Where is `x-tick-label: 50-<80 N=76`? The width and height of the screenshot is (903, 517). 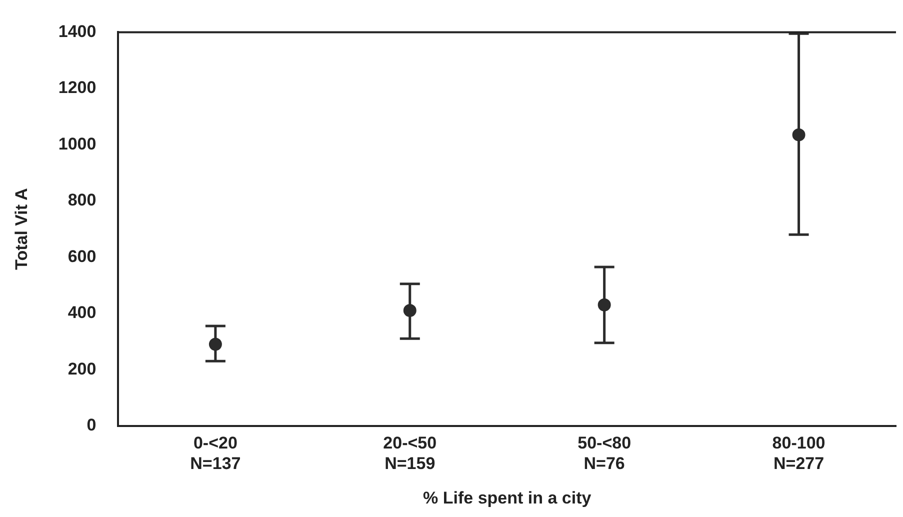
x-tick-label: 50-<80 N=76 is located at coordinates (605, 454).